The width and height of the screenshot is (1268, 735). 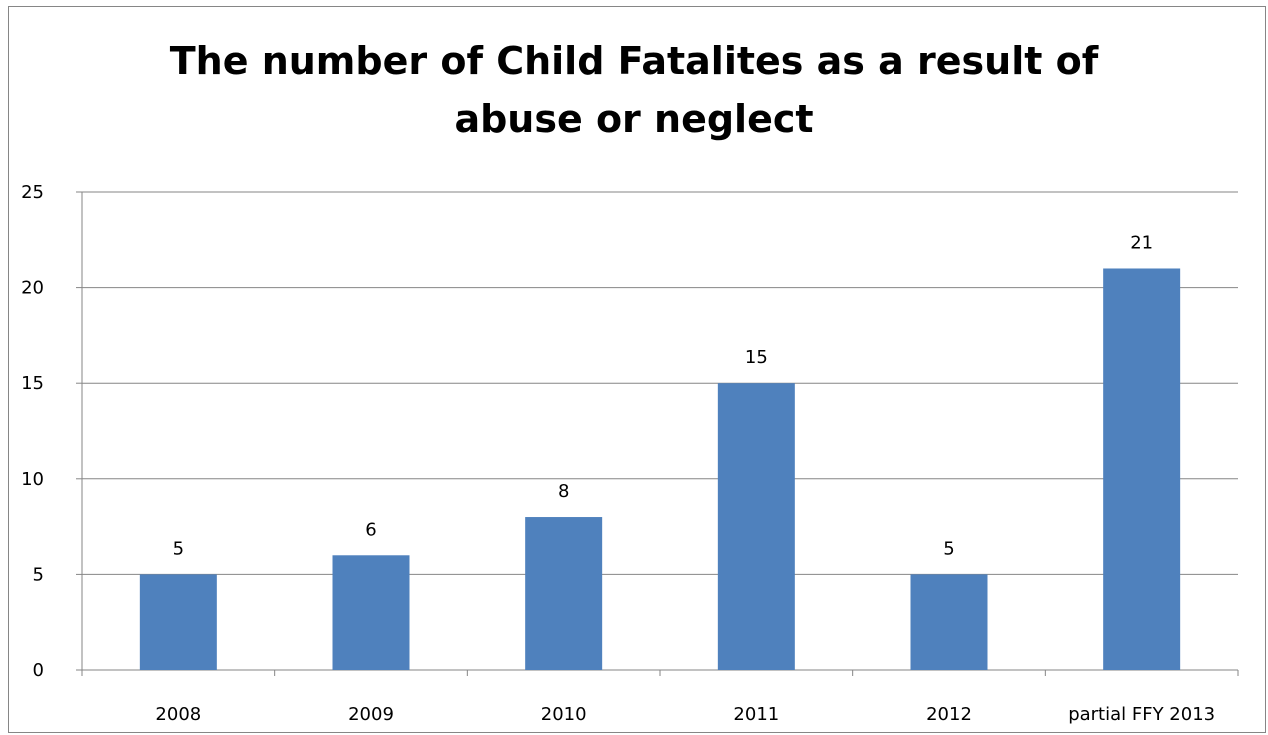 What do you see at coordinates (371, 714) in the screenshot?
I see `x-tick-label: 2009` at bounding box center [371, 714].